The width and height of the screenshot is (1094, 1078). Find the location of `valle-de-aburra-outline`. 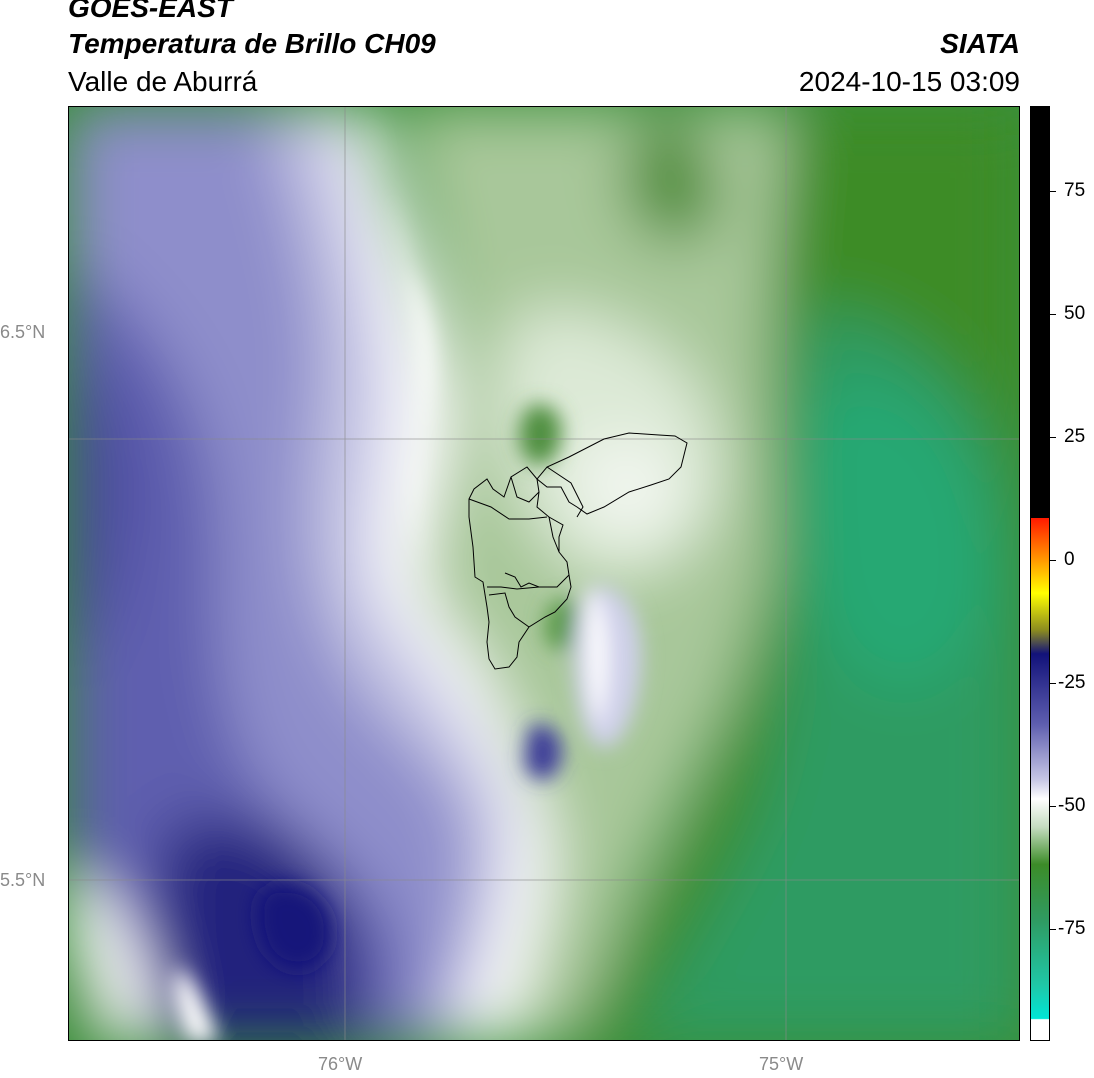

valle-de-aburra-outline is located at coordinates (578, 551).